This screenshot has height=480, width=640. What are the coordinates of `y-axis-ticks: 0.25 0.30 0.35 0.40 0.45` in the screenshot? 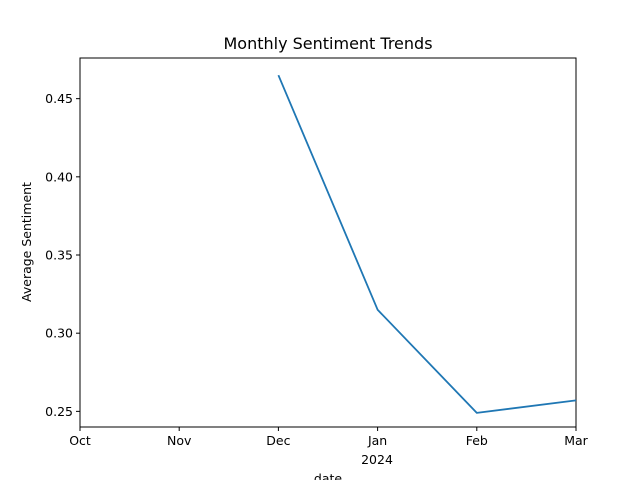 It's located at (62, 255).